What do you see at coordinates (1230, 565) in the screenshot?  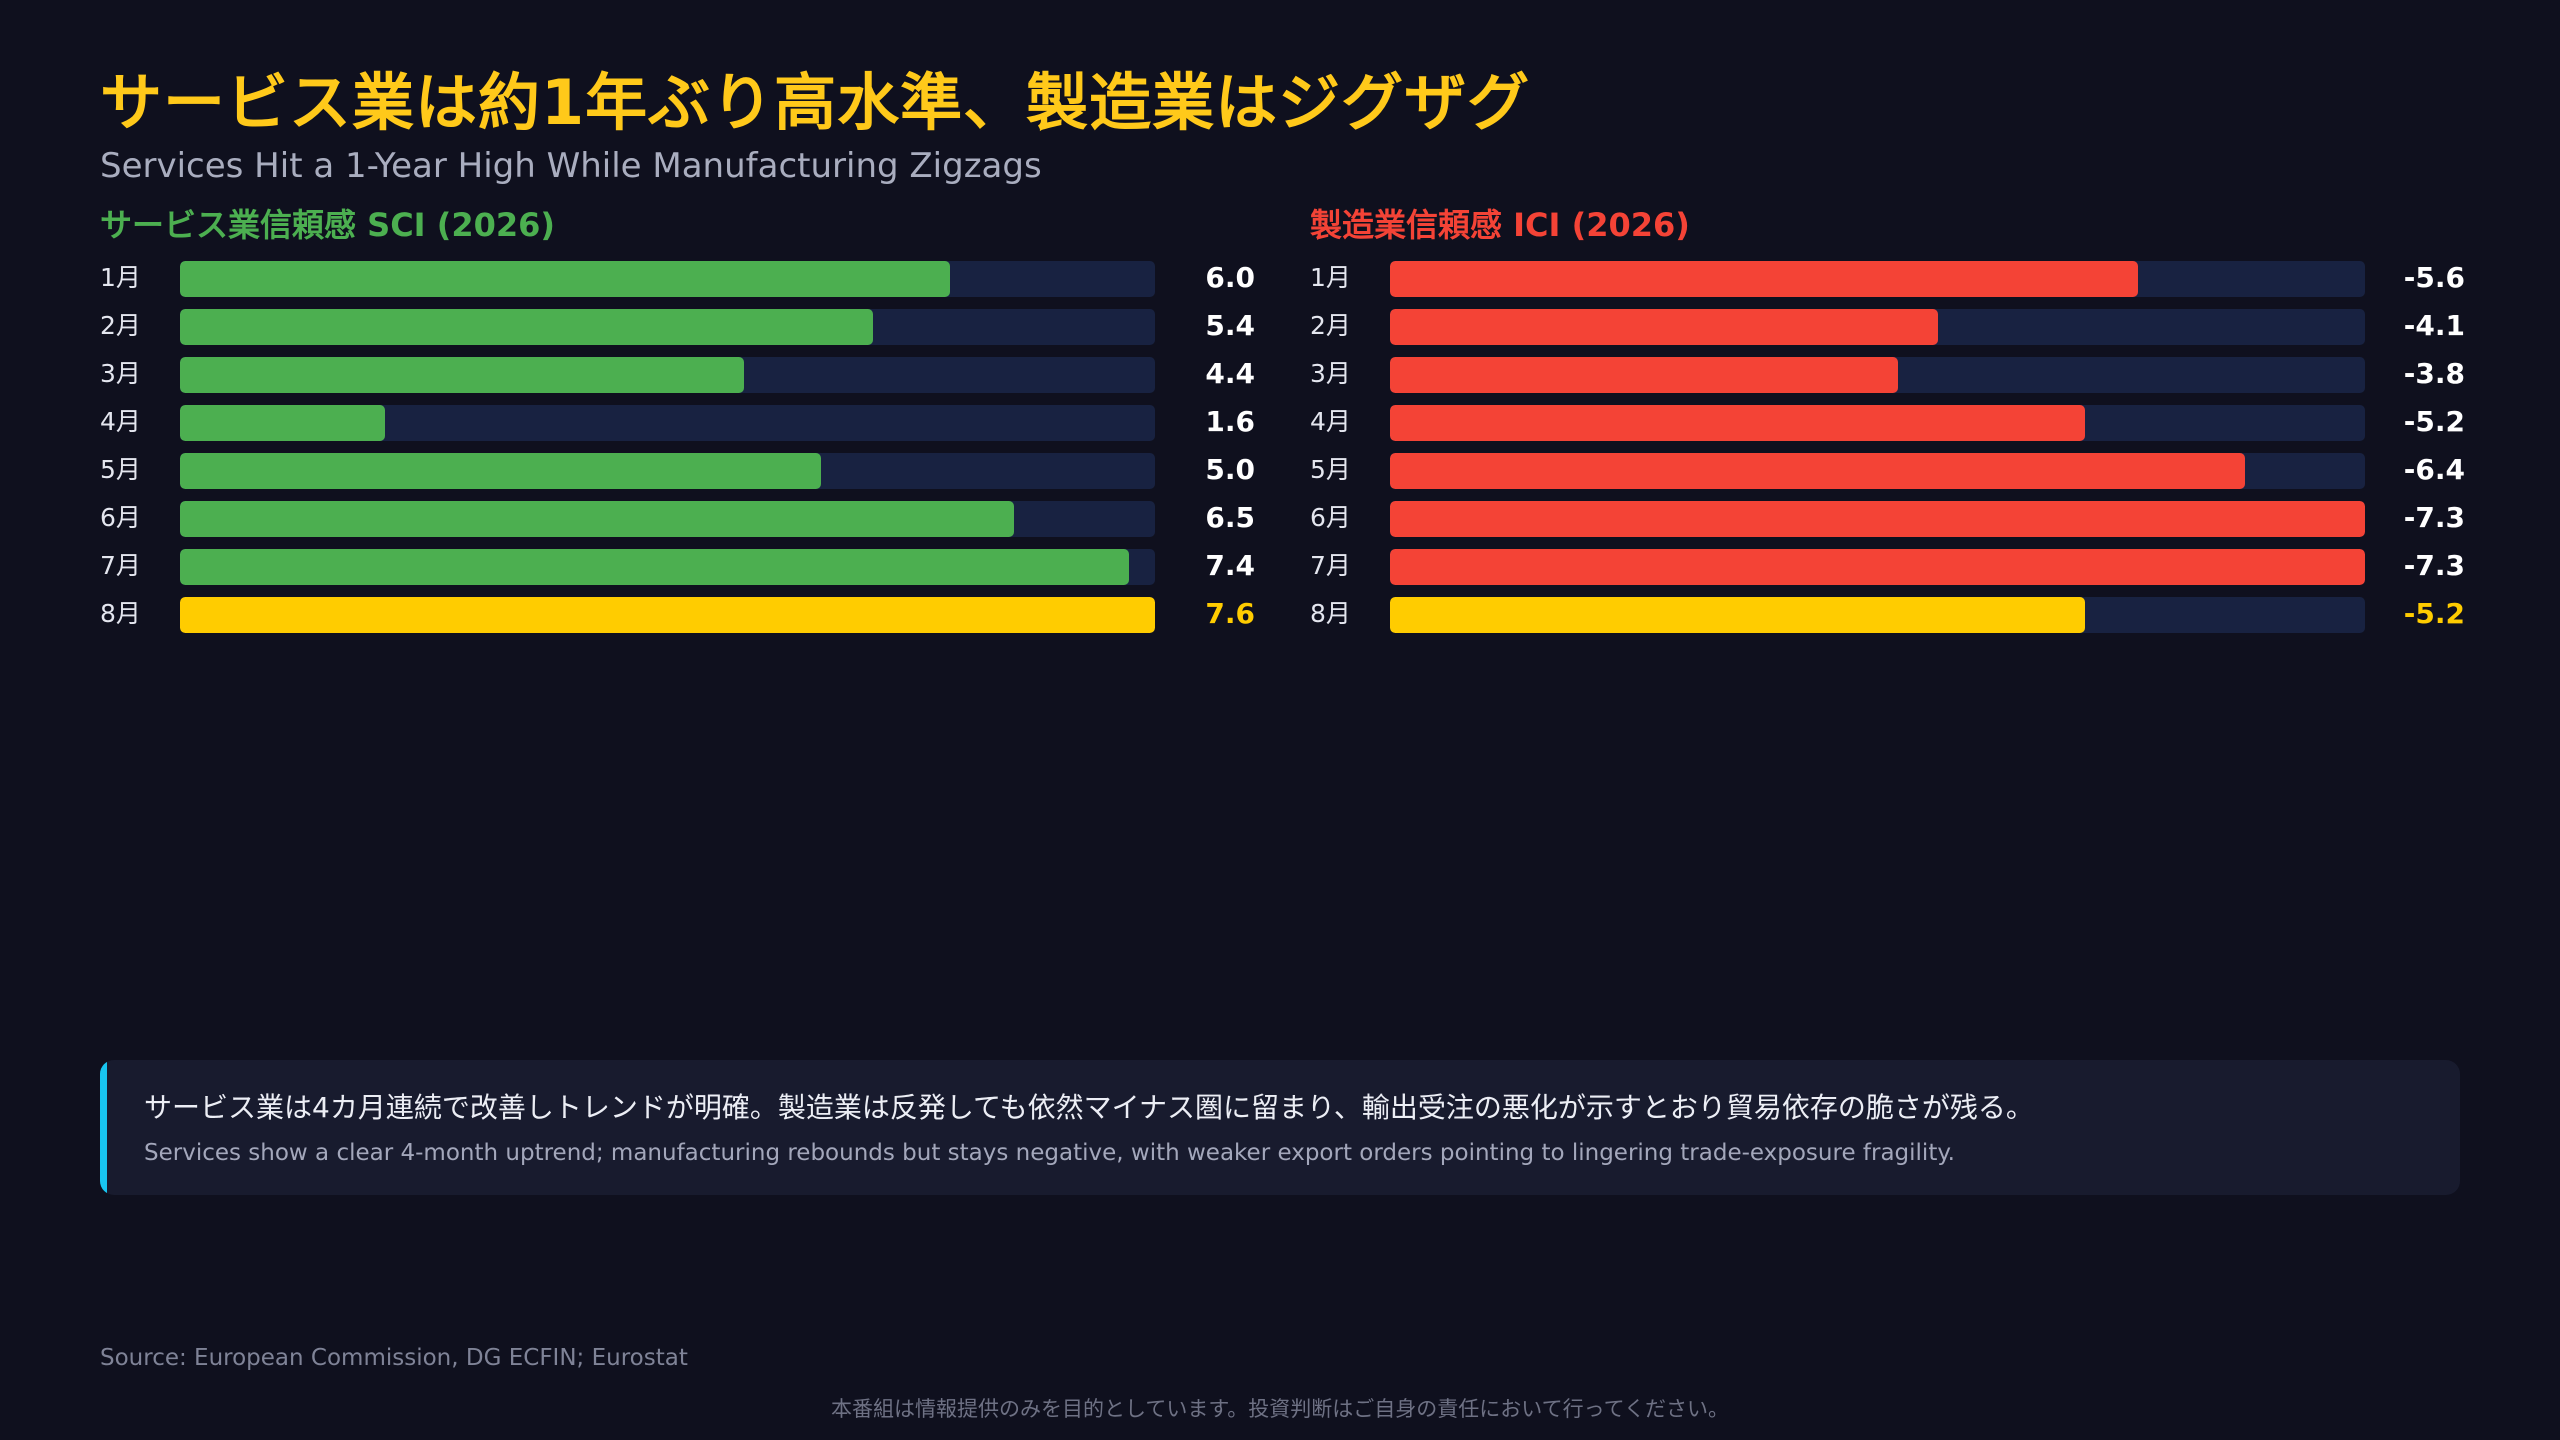 I see `services-value-label: 7.4` at bounding box center [1230, 565].